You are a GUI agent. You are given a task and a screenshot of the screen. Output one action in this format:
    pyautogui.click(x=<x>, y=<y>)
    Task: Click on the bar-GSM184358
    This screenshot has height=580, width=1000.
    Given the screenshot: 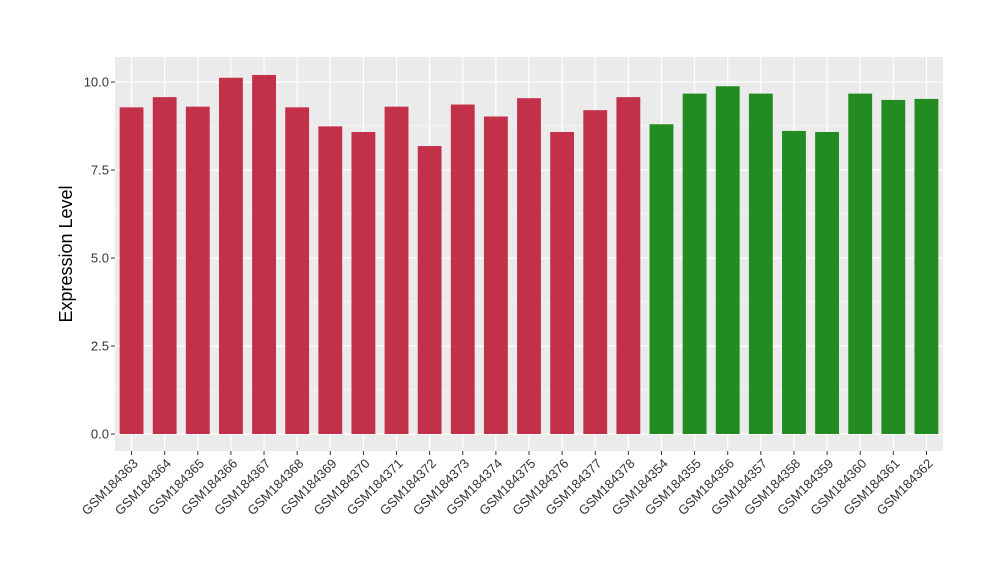 What is the action you would take?
    pyautogui.click(x=794, y=282)
    